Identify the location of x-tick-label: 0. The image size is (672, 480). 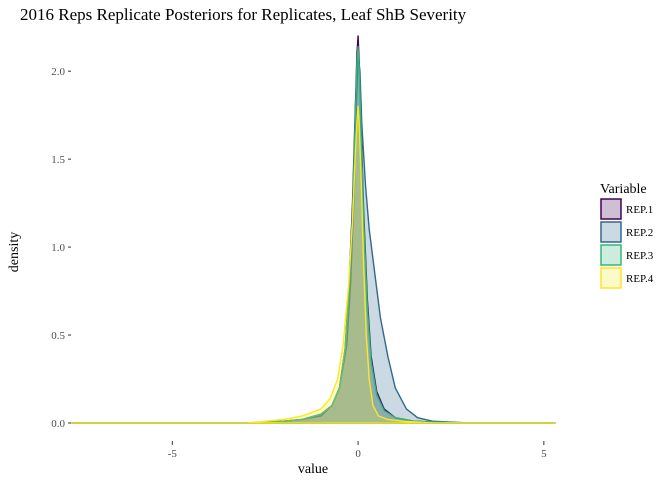
(358, 454).